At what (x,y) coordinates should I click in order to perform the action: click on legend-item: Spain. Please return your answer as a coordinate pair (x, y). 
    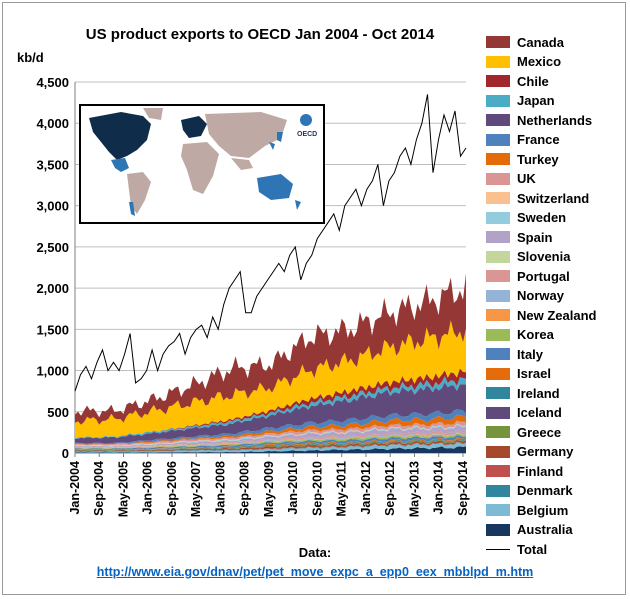
    Looking at the image, I should click on (519, 237).